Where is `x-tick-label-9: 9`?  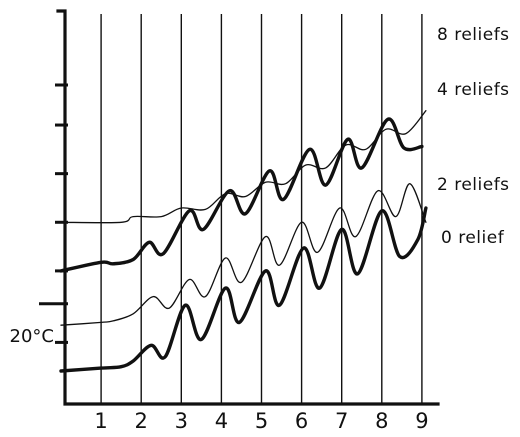
x-tick-label-9: 9 is located at coordinates (421, 421).